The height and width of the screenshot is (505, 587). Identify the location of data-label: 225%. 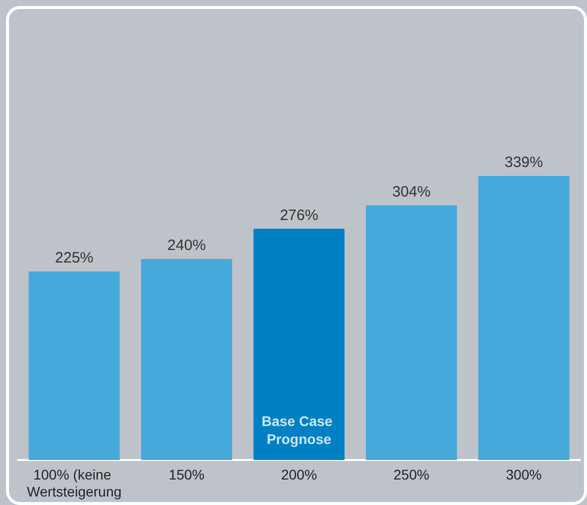
(74, 258).